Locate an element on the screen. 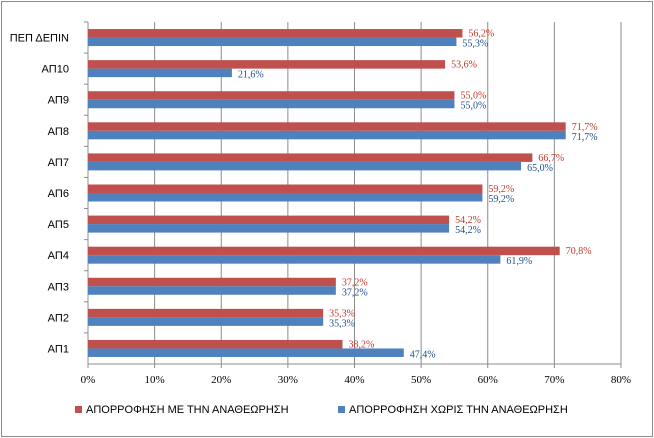 This screenshot has width=654, height=438. x-tick-label: 20% is located at coordinates (221, 380).